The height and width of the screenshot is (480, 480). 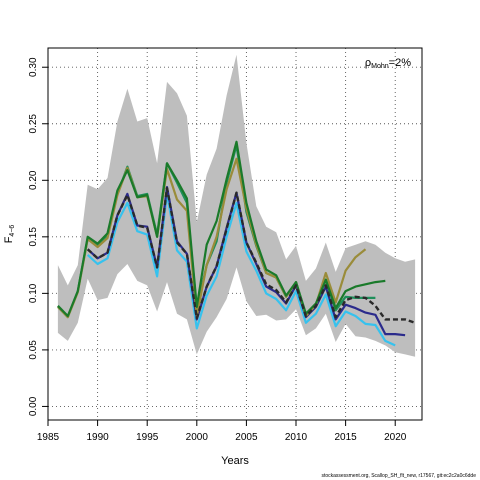 What do you see at coordinates (48, 437) in the screenshot?
I see `x-tick-label: 1985` at bounding box center [48, 437].